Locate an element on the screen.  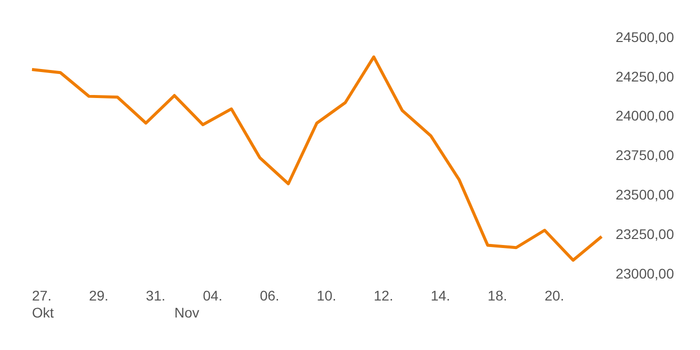
y-tick-label: 24250,00 is located at coordinates (645, 76).